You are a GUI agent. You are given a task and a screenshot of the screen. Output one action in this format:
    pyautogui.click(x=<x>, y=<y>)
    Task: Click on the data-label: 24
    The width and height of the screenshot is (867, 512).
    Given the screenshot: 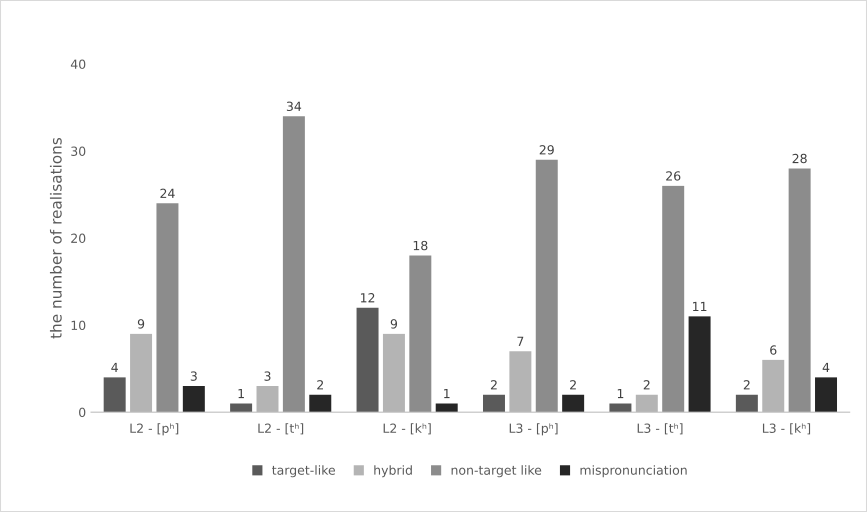 What is the action you would take?
    pyautogui.click(x=167, y=193)
    